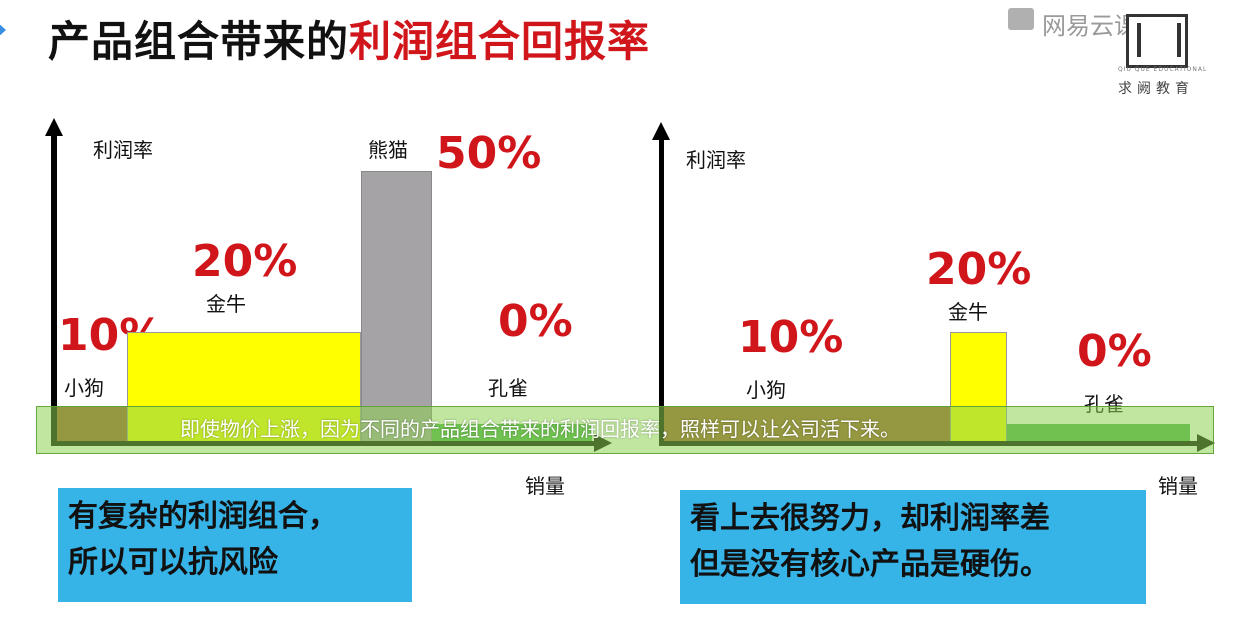 Image resolution: width=1237 pixels, height=637 pixels. What do you see at coordinates (1178, 486) in the screenshot?
I see `right-x-axis-label: 销量` at bounding box center [1178, 486].